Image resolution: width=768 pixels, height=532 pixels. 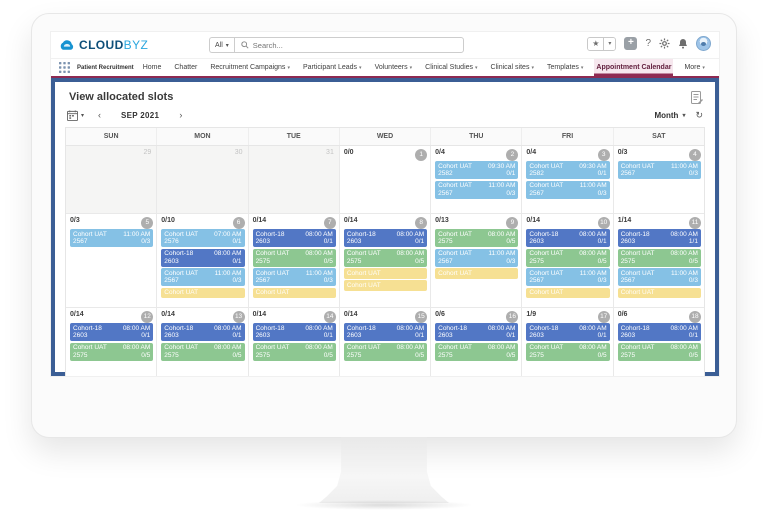 What do you see at coordinates (631, 43) in the screenshot?
I see `quick-add-button: +` at bounding box center [631, 43].